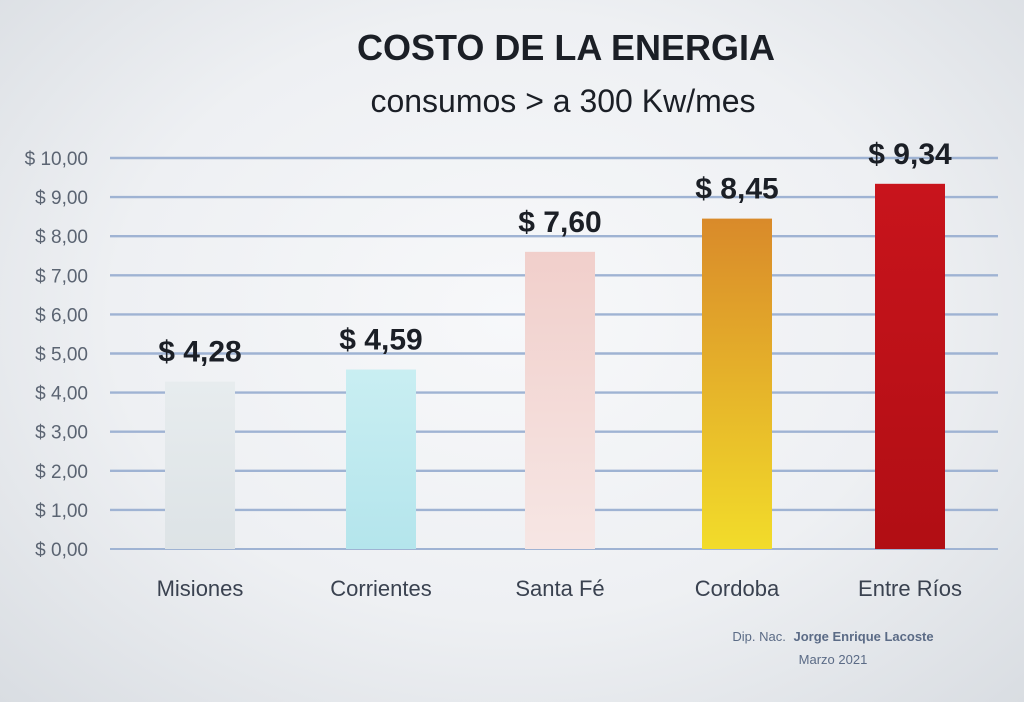  I want to click on y-tick-label: $ 9,00, so click(61, 198).